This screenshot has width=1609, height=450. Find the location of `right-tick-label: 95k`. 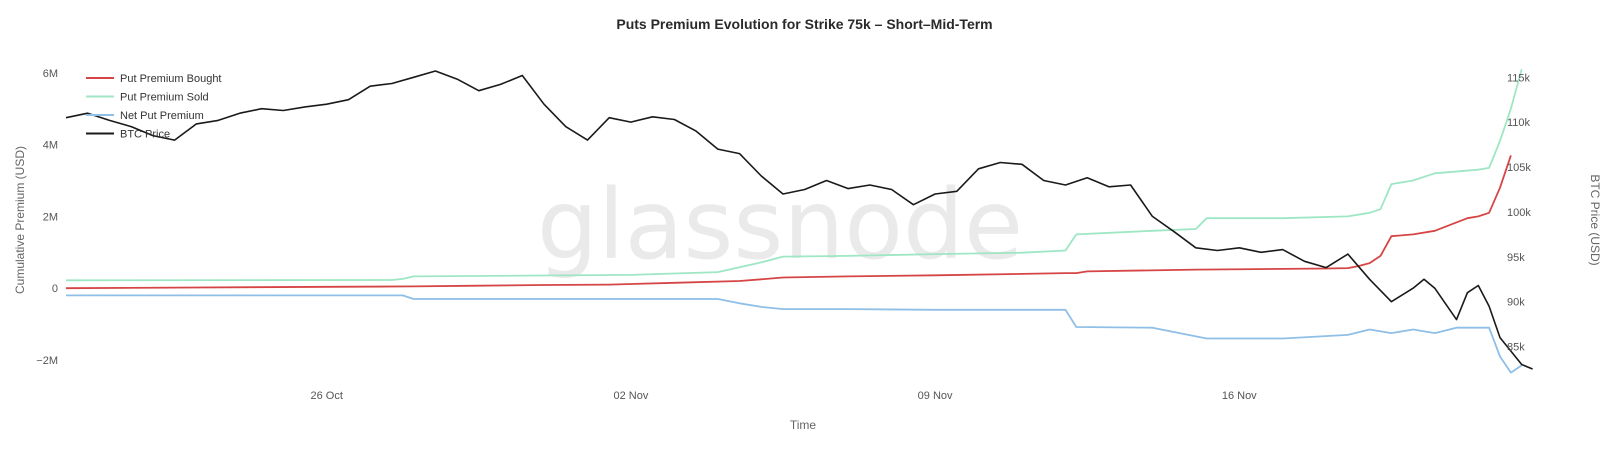

right-tick-label: 95k is located at coordinates (1516, 258).